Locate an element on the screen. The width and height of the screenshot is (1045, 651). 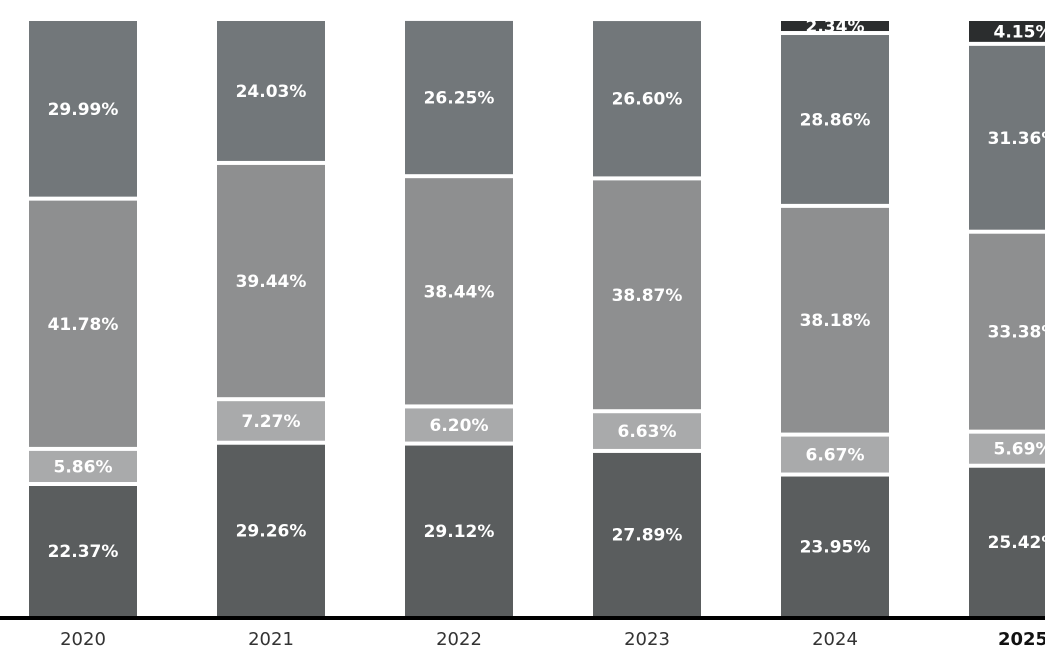
bar-segment-2025-s2 is located at coordinates (1007, 331).